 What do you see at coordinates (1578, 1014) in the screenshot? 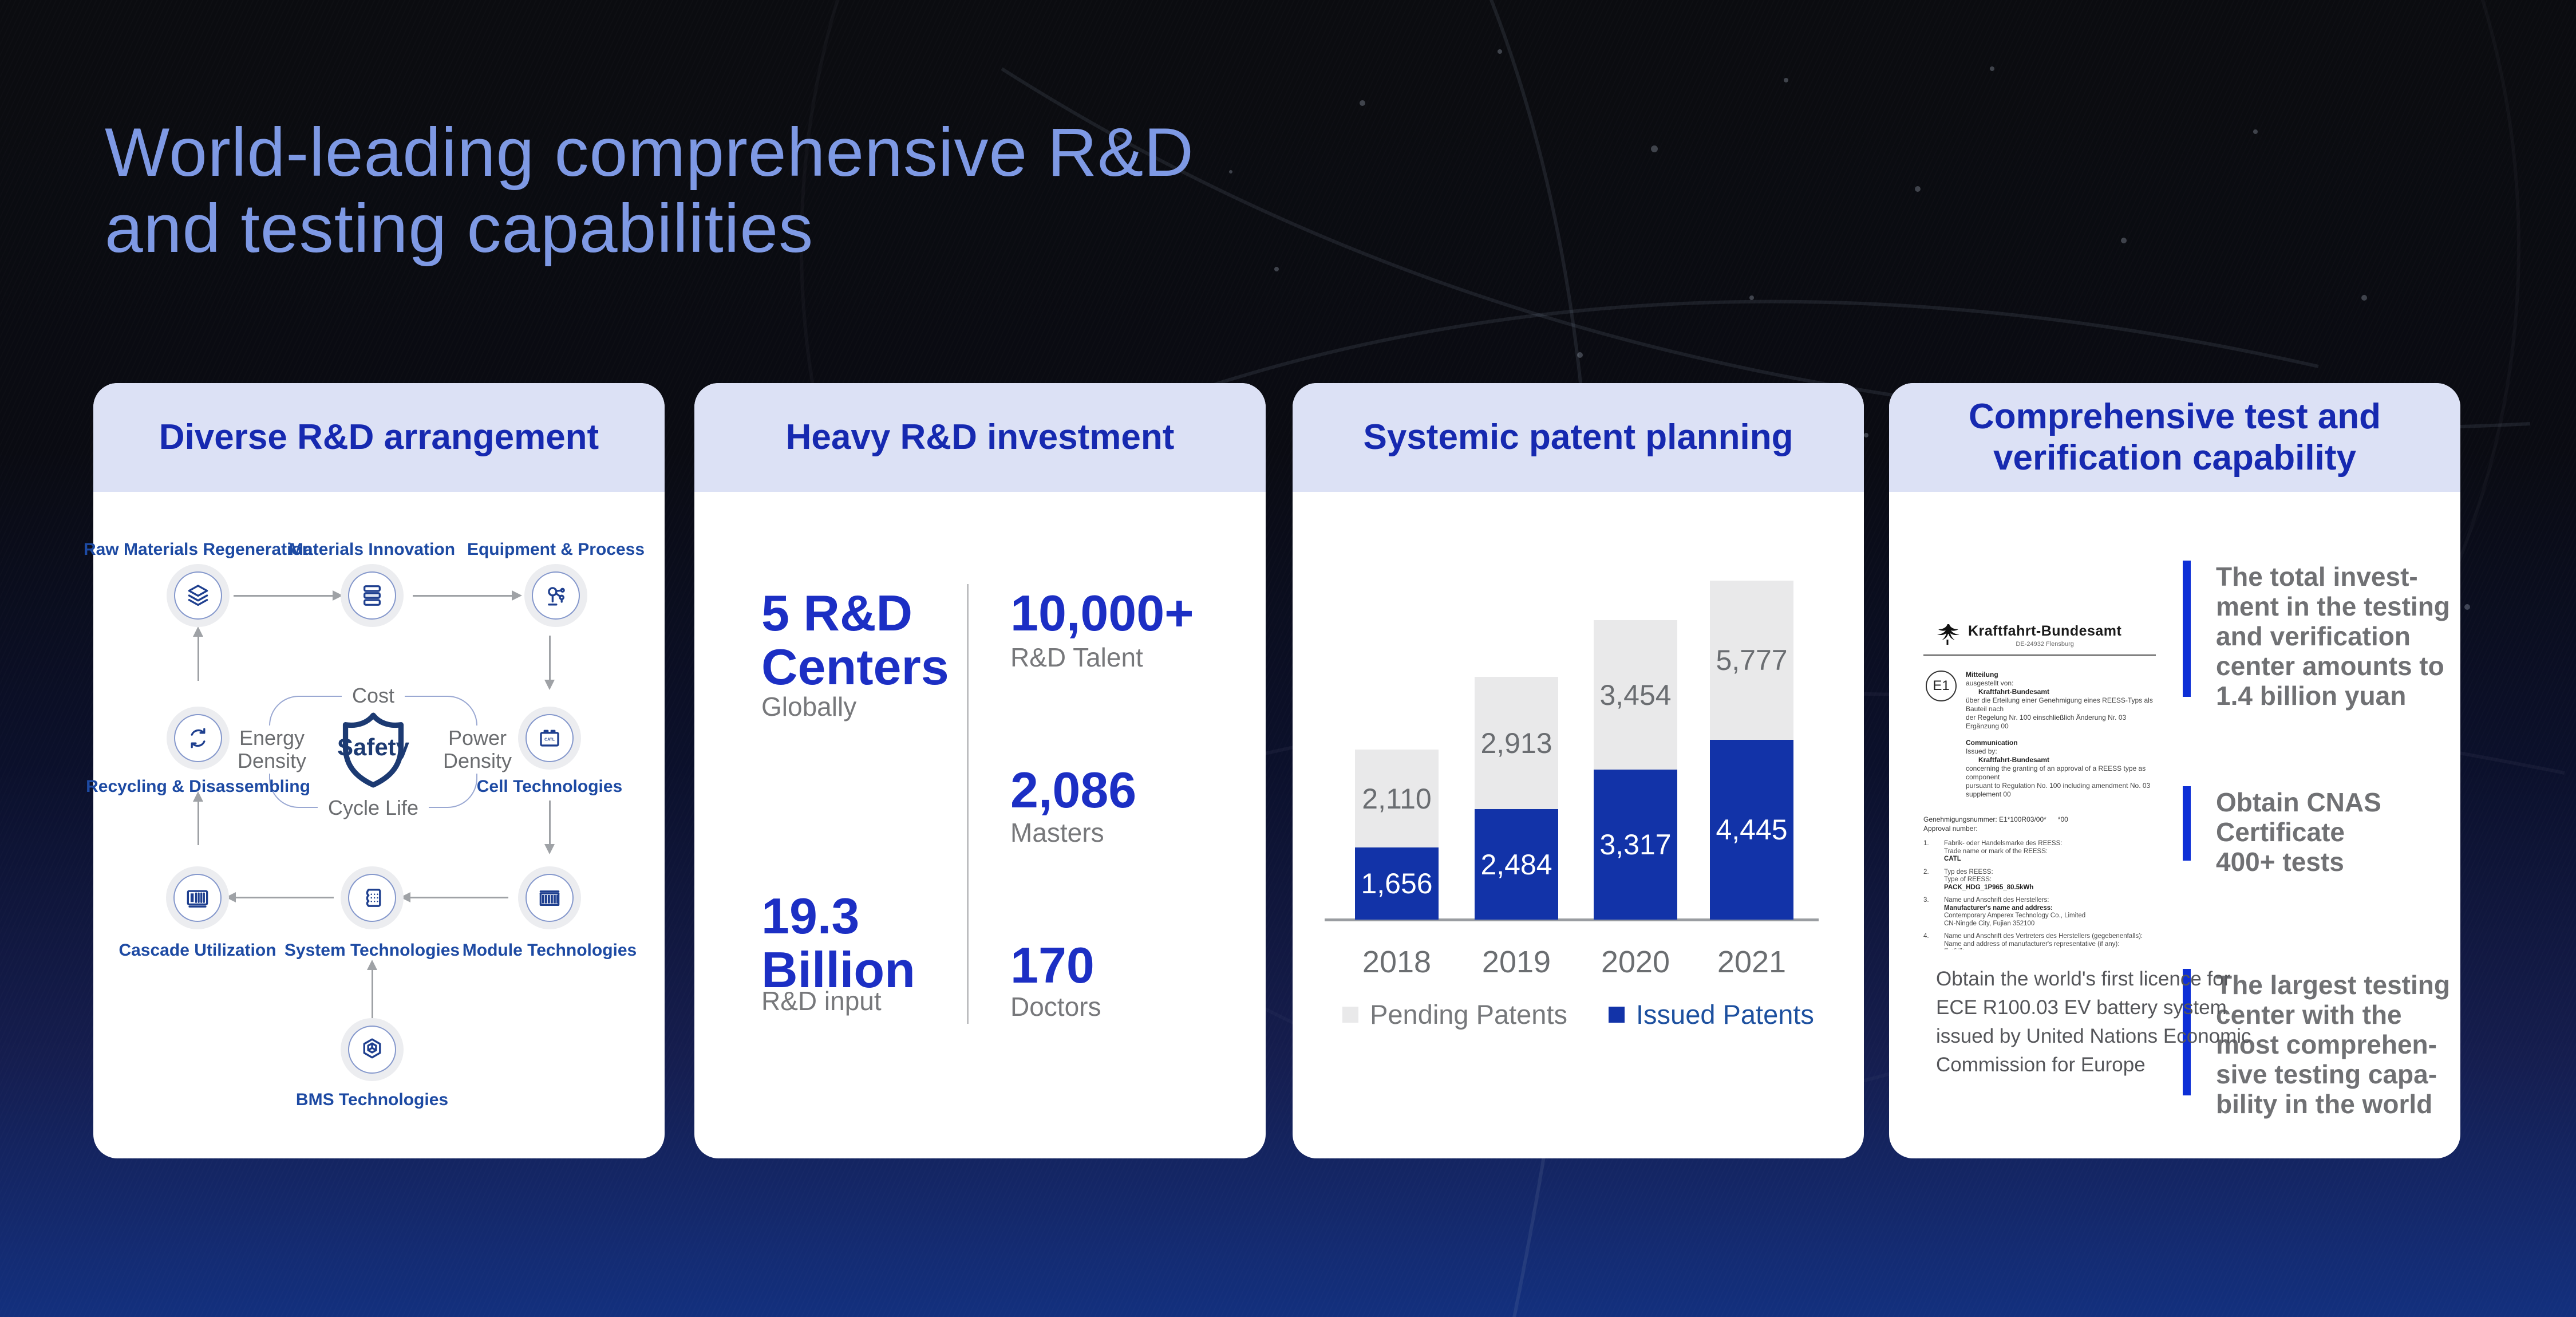
I see `chart-legend: Pending Patents Issued Patents` at bounding box center [1578, 1014].